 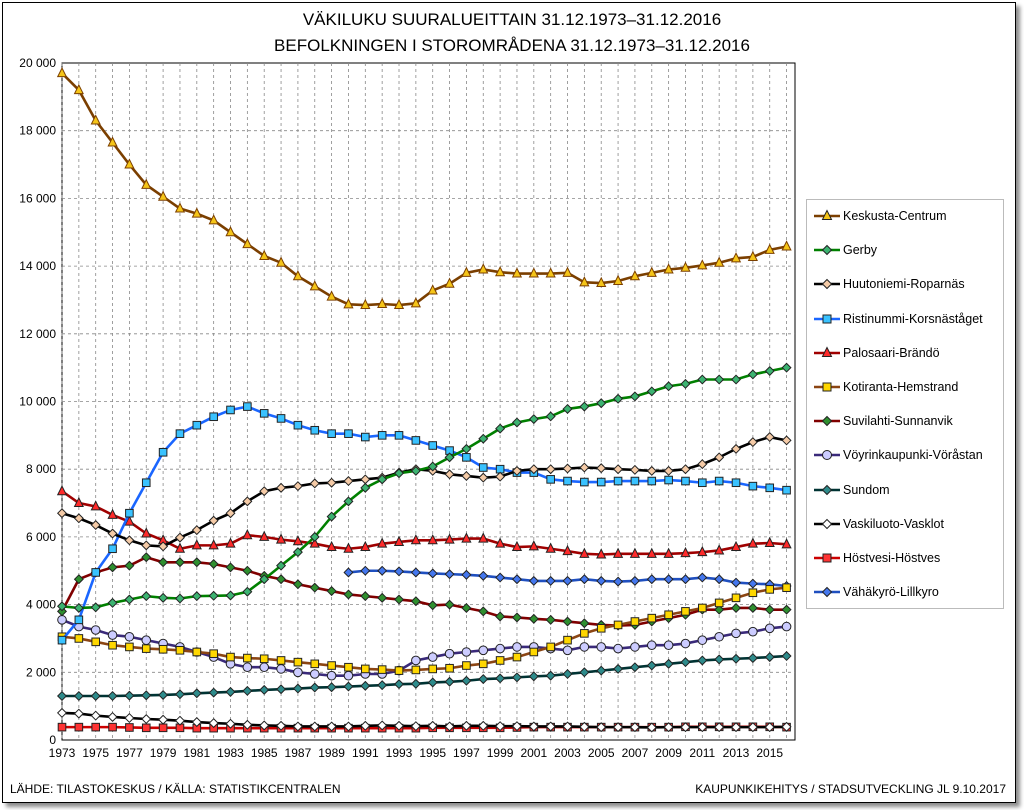 What do you see at coordinates (399, 753) in the screenshot?
I see `x-tick-label: 1993` at bounding box center [399, 753].